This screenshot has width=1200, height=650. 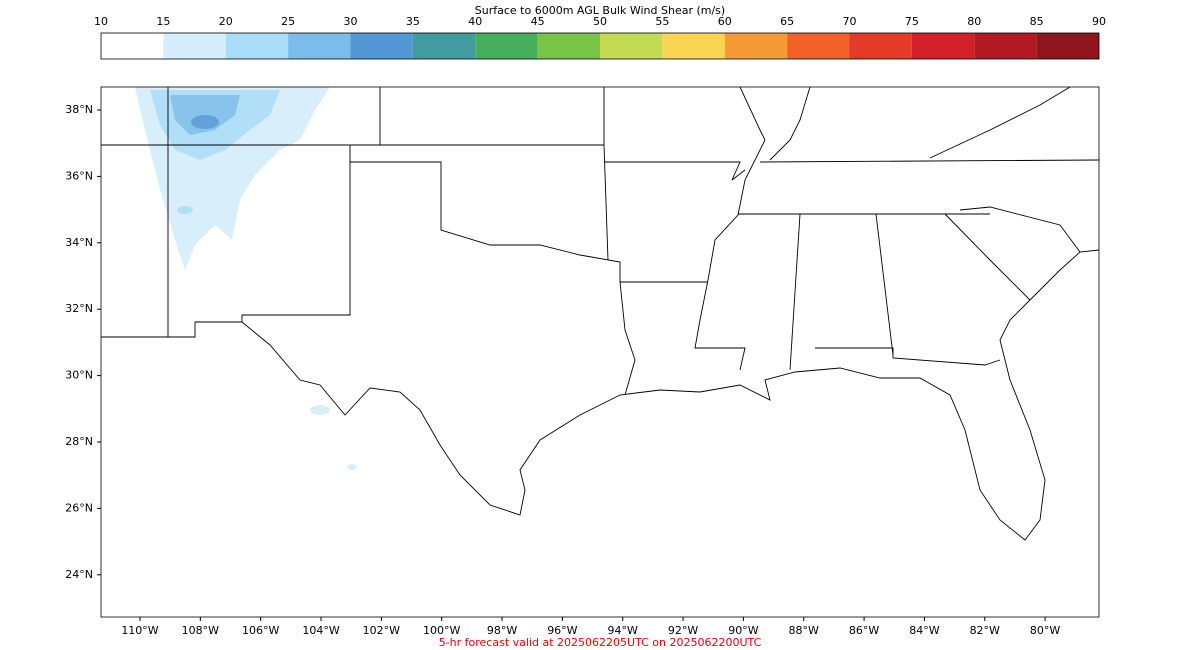 What do you see at coordinates (200, 630) in the screenshot?
I see `lon-label: 108°W` at bounding box center [200, 630].